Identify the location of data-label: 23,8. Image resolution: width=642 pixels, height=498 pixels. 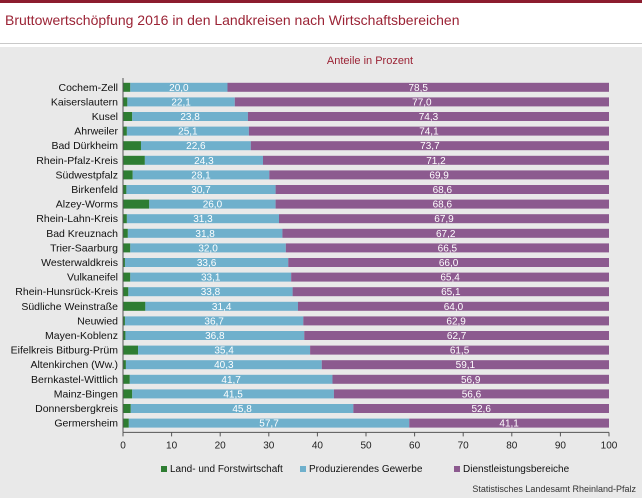
(190, 117).